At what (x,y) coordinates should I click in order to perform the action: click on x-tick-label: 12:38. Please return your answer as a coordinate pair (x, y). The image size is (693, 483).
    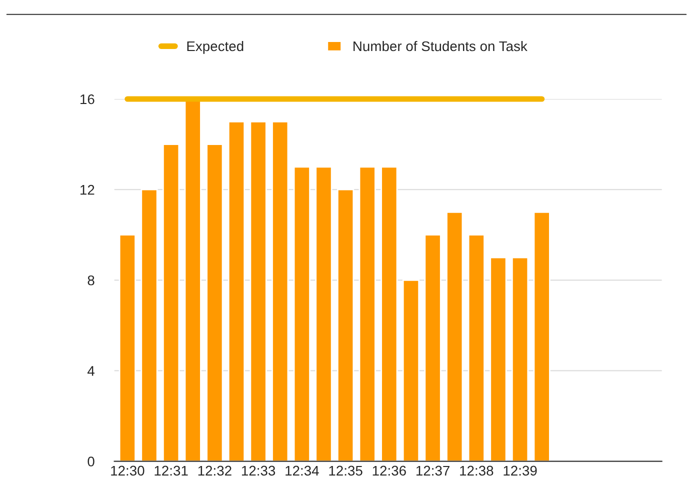
    Looking at the image, I should click on (477, 471).